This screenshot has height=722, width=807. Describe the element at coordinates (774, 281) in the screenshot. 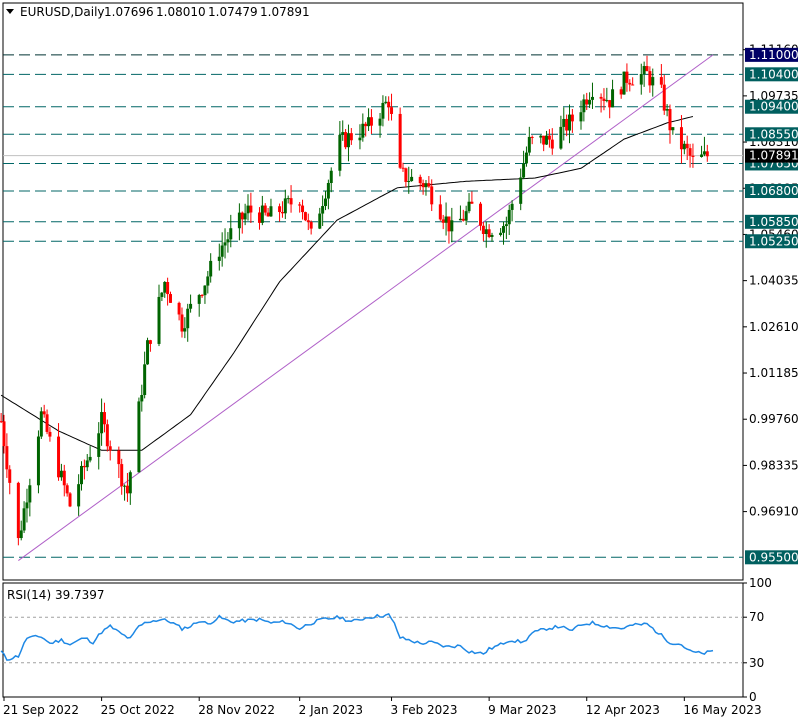

I see `price-tick-label: 1.04035` at that location.